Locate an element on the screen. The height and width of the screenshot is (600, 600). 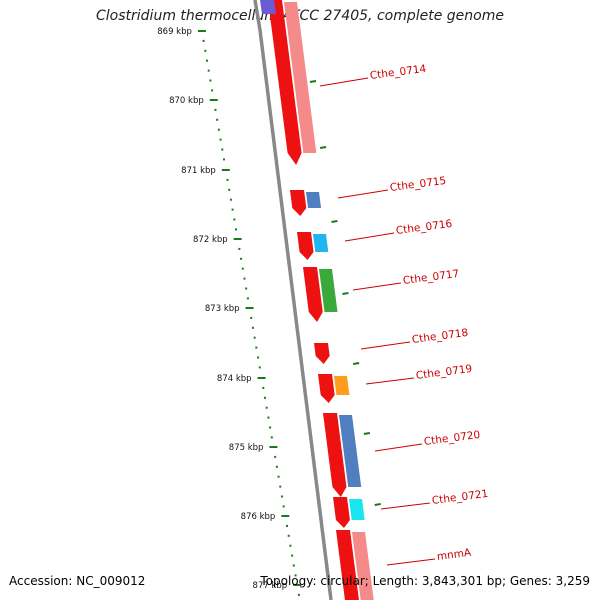
tick-label: 869 kbp is located at coordinates (174, 32).